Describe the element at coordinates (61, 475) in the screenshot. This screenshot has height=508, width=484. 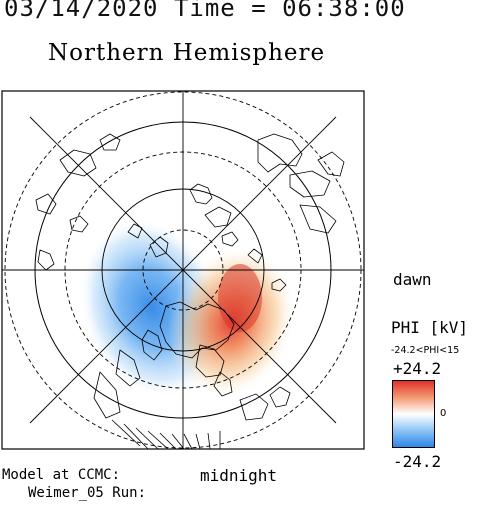
I see `model-line: Model at CCMC:` at that location.